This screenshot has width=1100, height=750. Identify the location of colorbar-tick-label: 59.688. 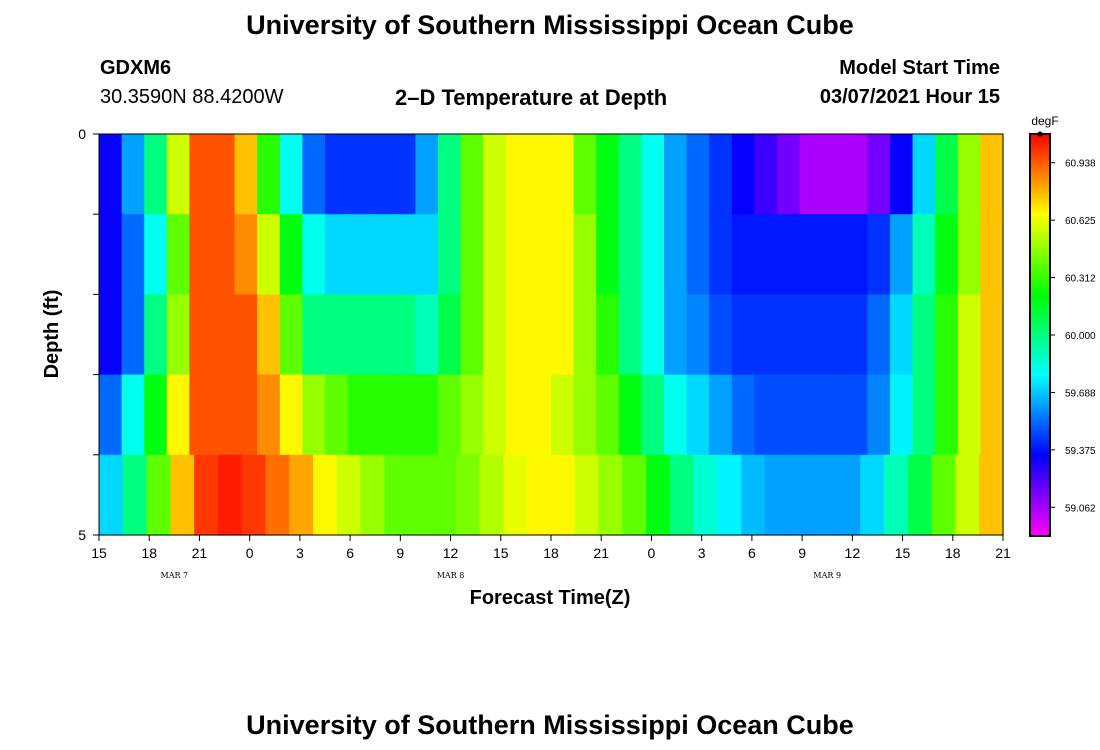
(1080, 393).